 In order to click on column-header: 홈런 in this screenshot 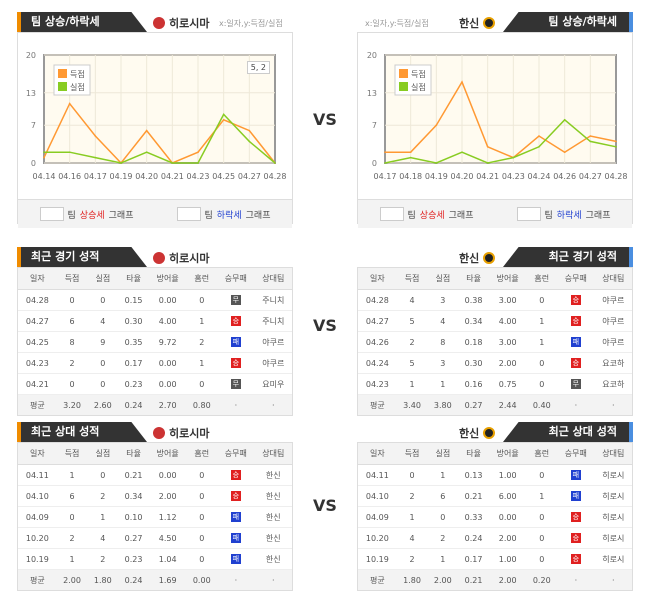, I will do `click(202, 454)`.